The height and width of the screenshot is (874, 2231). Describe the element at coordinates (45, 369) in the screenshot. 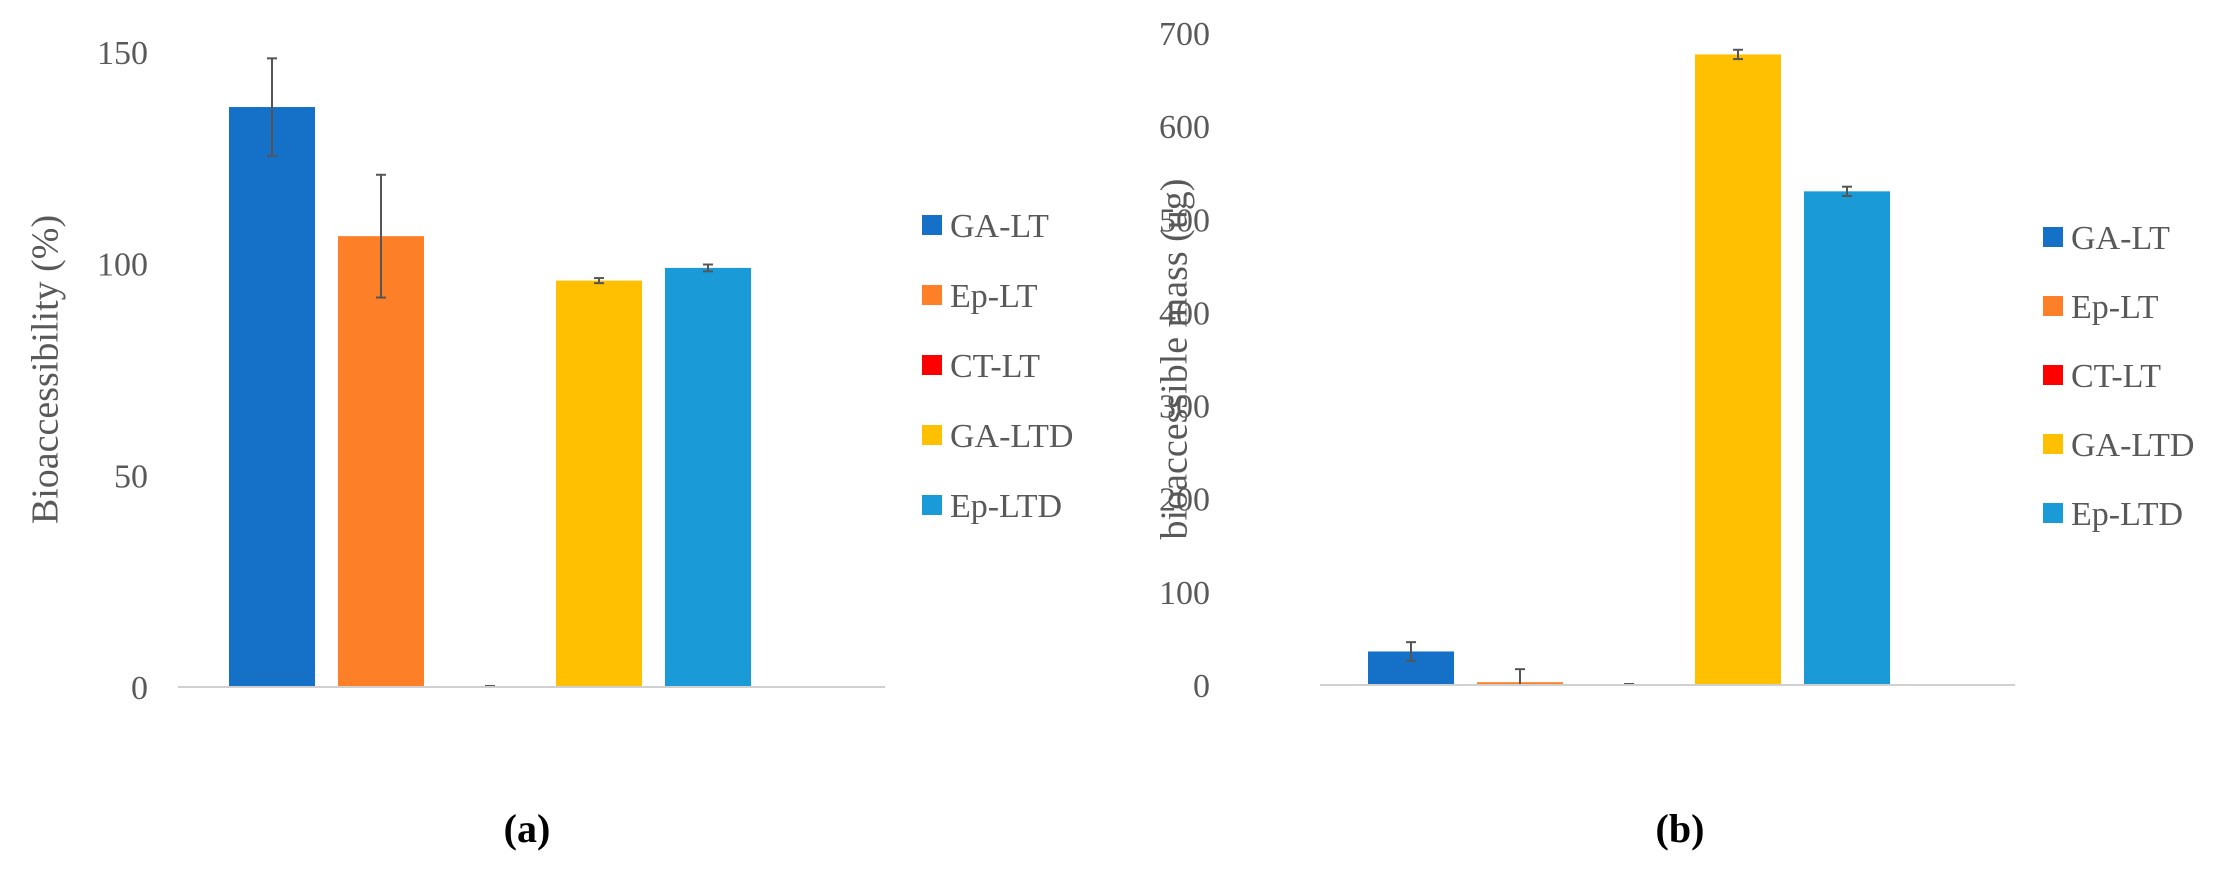

I see `y-axis-label: Bioaccessibility (%)` at that location.